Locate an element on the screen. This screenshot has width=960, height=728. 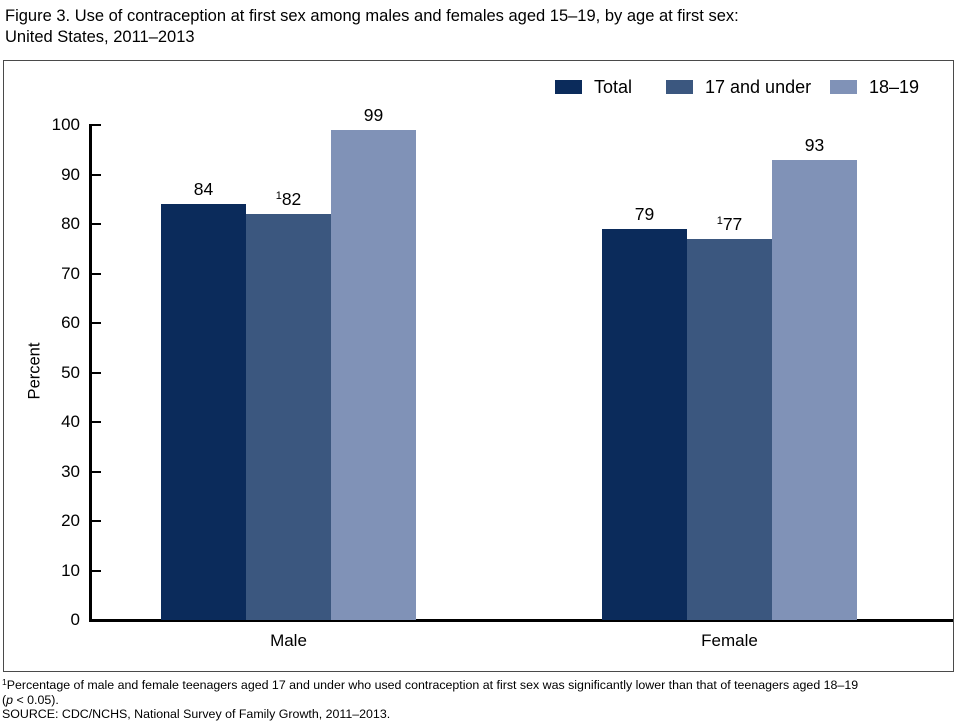
legend-item-18-19: 18–19 is located at coordinates (875, 86).